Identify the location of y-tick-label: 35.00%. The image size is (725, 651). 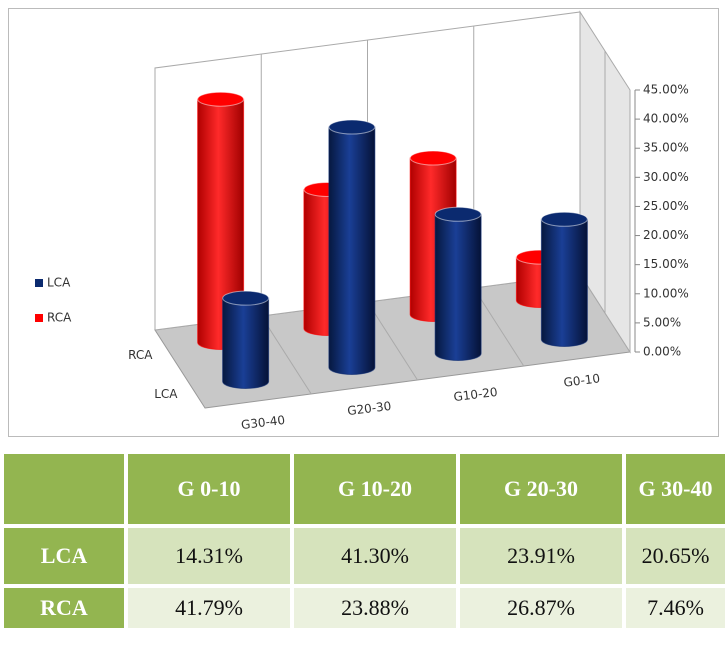
(666, 148).